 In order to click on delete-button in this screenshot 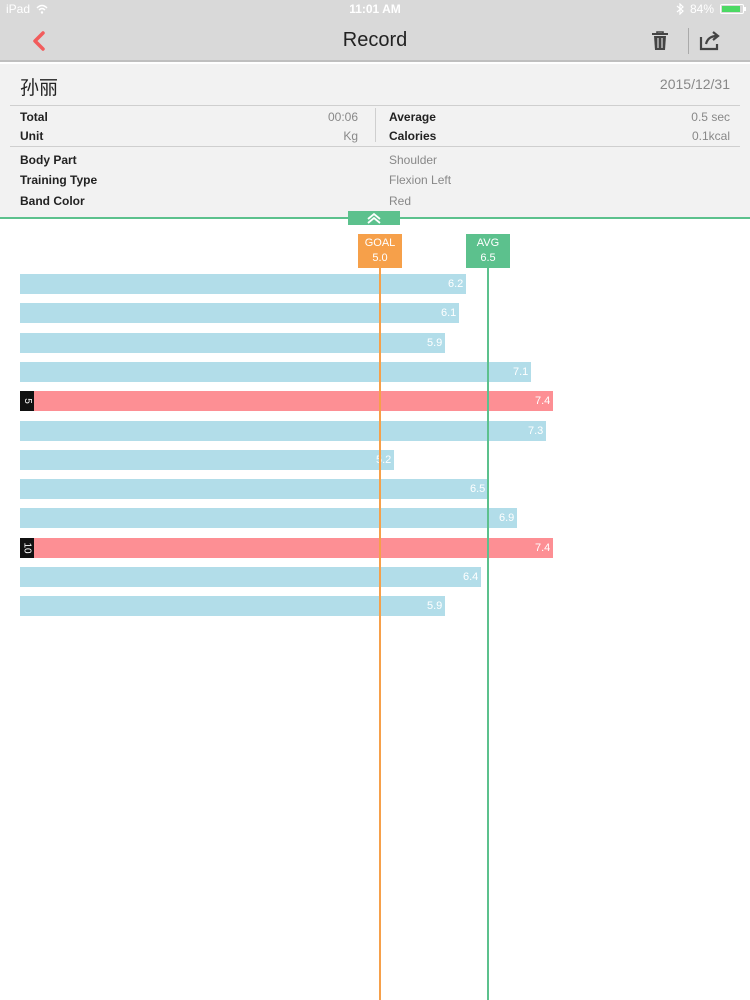, I will do `click(660, 41)`.